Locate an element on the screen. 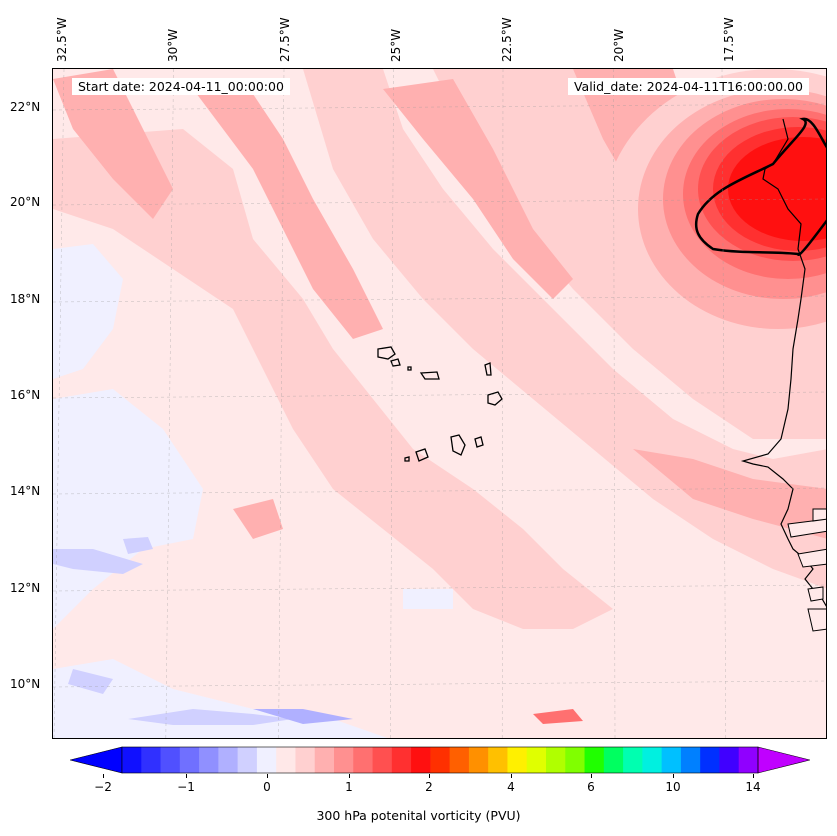  colorbar-tick-label: 0 is located at coordinates (267, 787).